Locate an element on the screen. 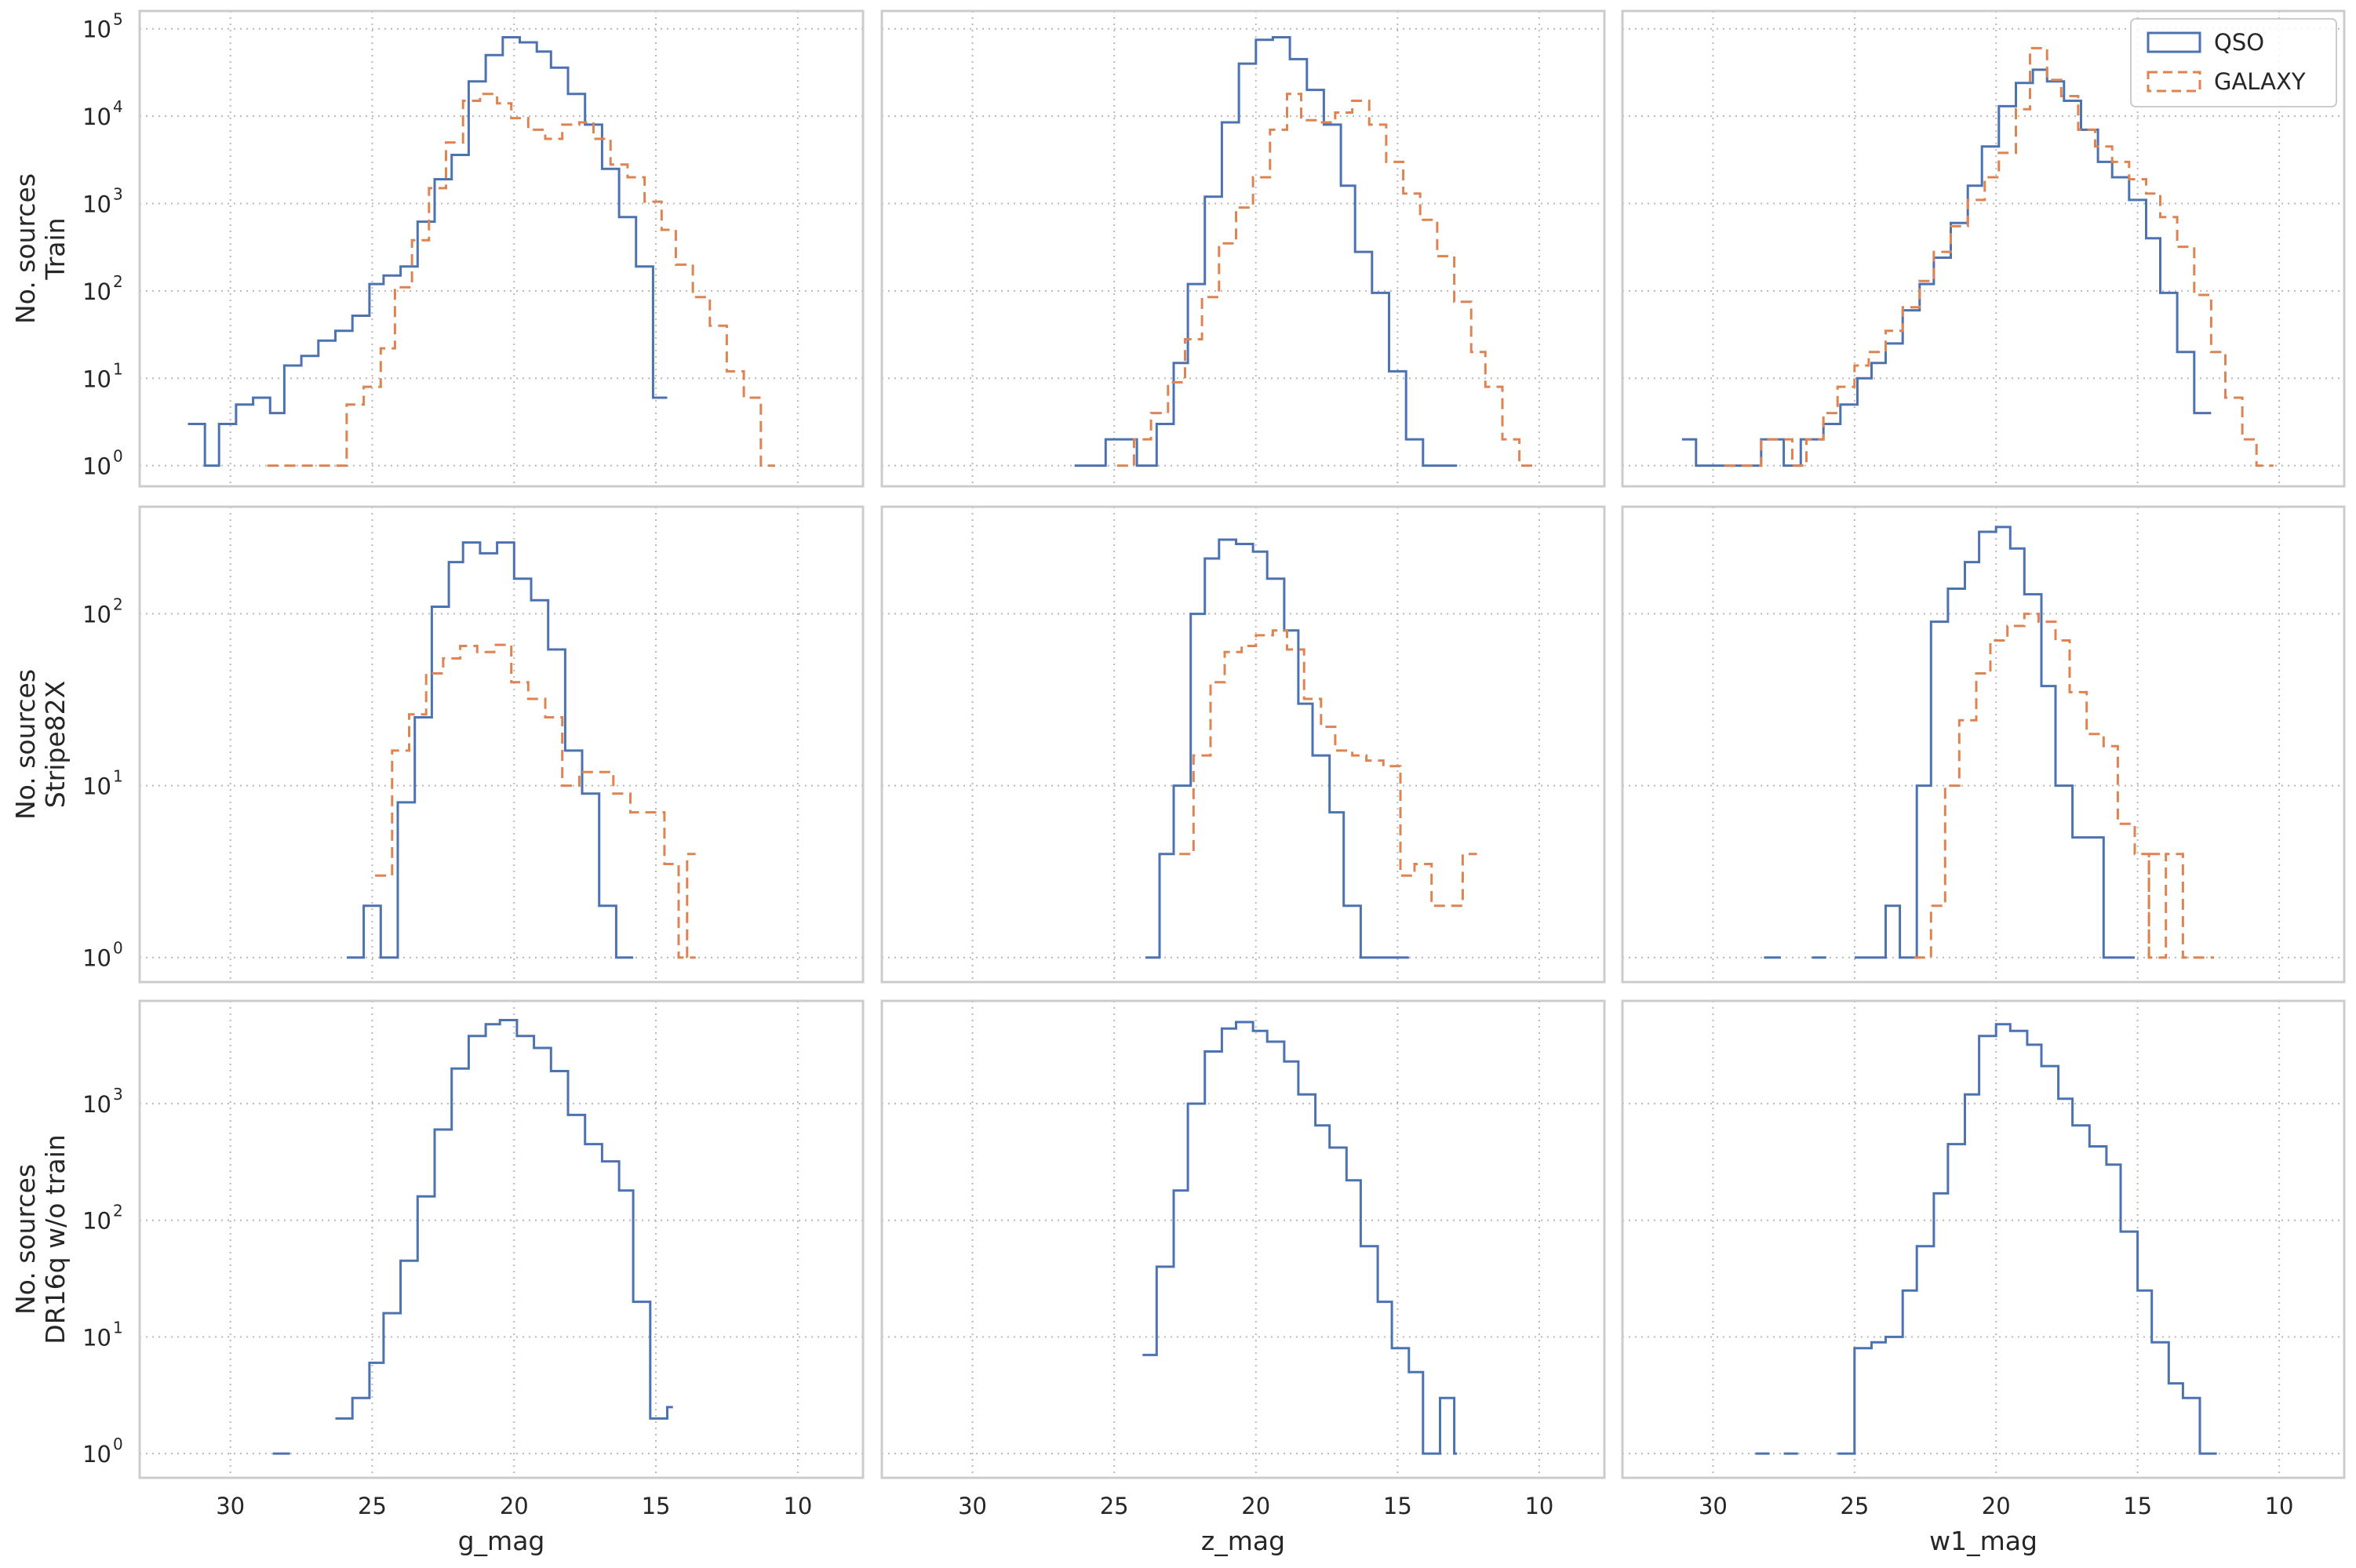 This screenshot has width=2356, height=1568. legend-swatch-qso is located at coordinates (2174, 42).